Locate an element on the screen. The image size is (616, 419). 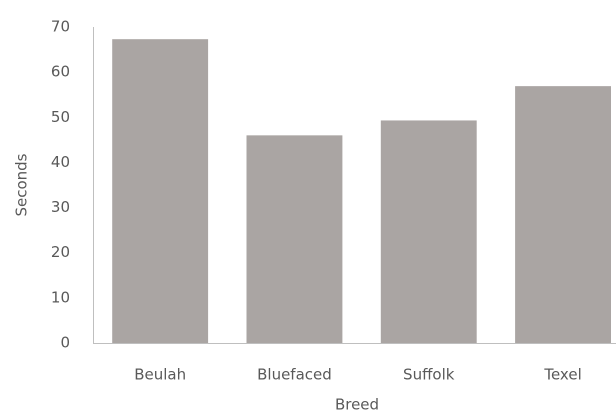
y-tick-label: 60 is located at coordinates (60, 72).